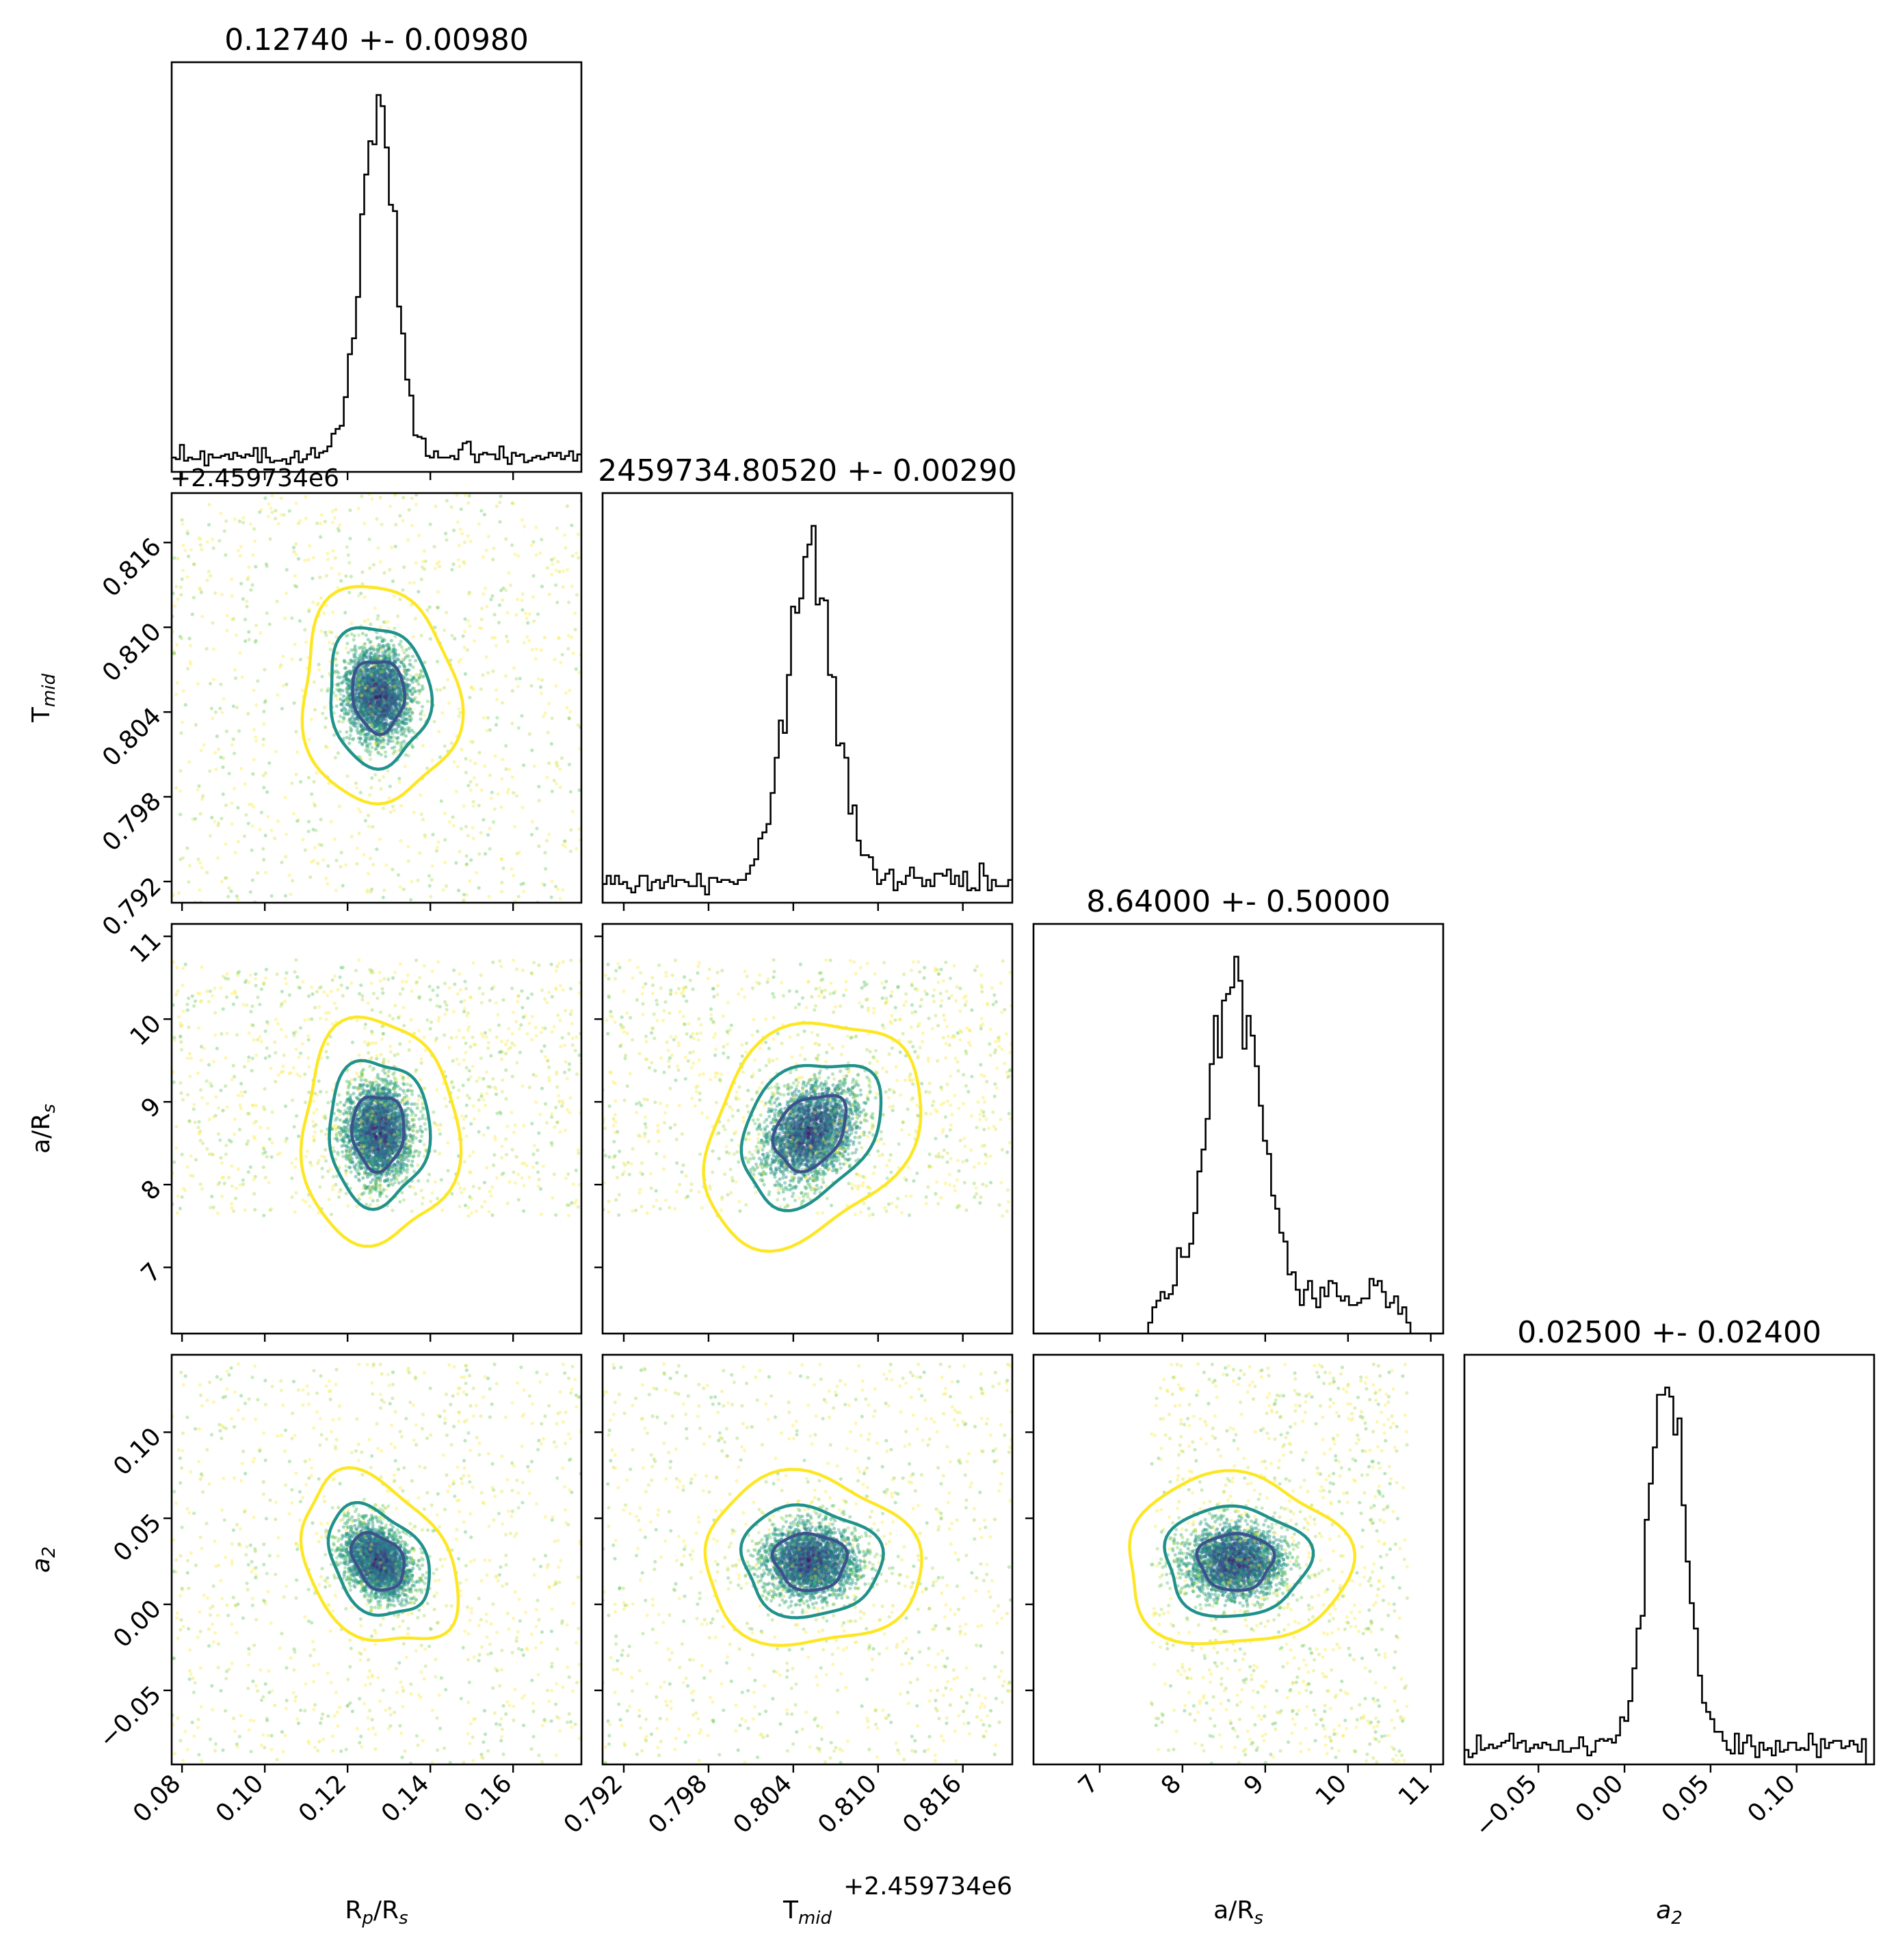 This screenshot has width=1896, height=1960. Describe the element at coordinates (376, 267) in the screenshot. I see `panel-frame` at that location.